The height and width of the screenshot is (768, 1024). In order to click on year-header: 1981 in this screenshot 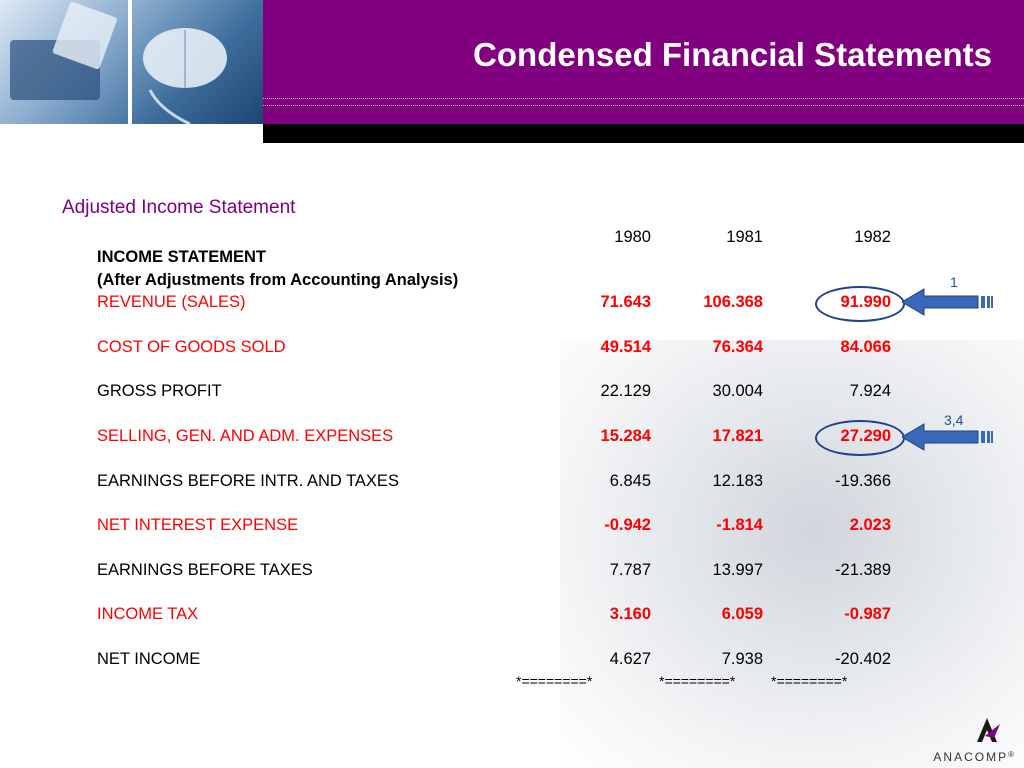, I will do `click(744, 237)`.